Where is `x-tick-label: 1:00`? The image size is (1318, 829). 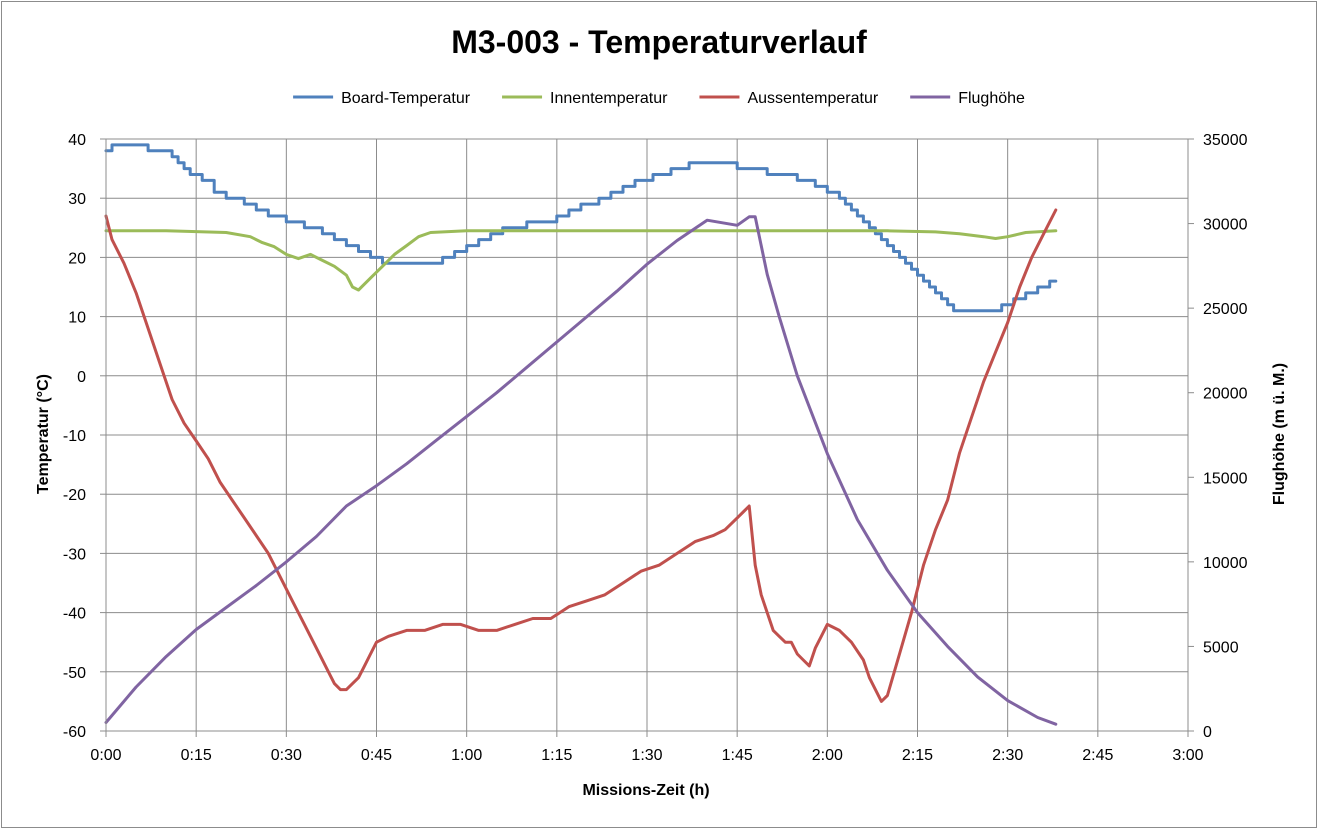
x-tick-label: 1:00 is located at coordinates (466, 755).